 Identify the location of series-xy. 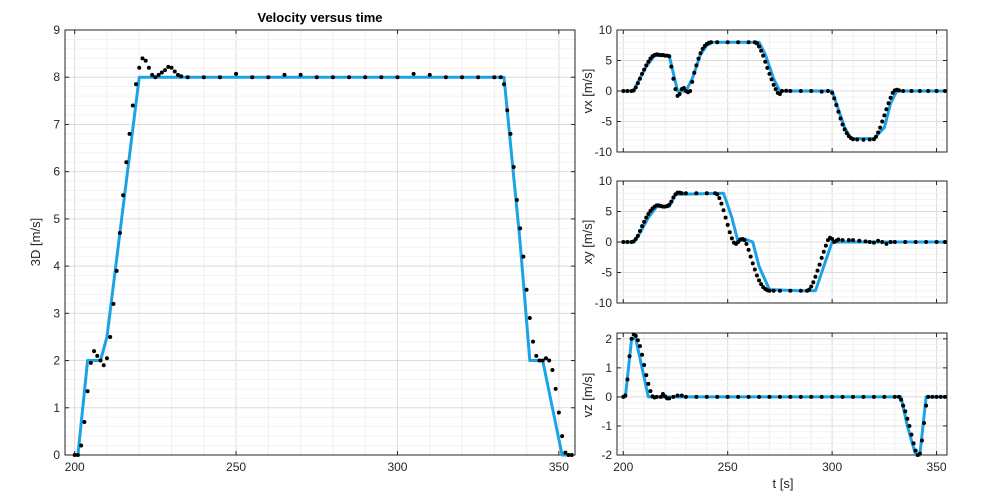
(784, 241).